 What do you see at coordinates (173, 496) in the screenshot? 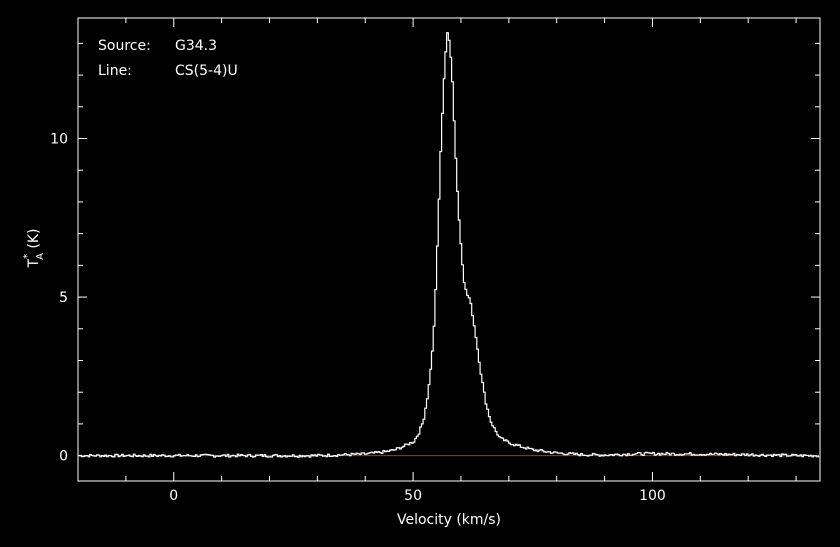
I see `x-tick-label: 0` at bounding box center [173, 496].